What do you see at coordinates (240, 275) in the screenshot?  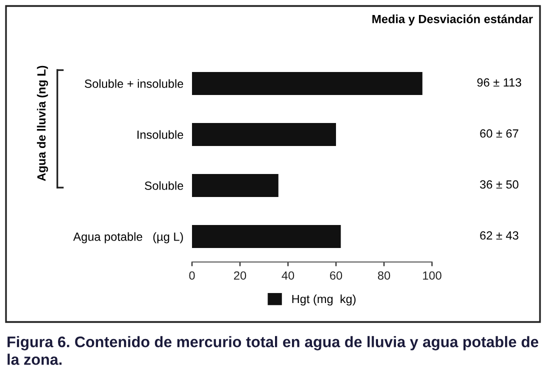 I see `x-tick-label: 20` at bounding box center [240, 275].